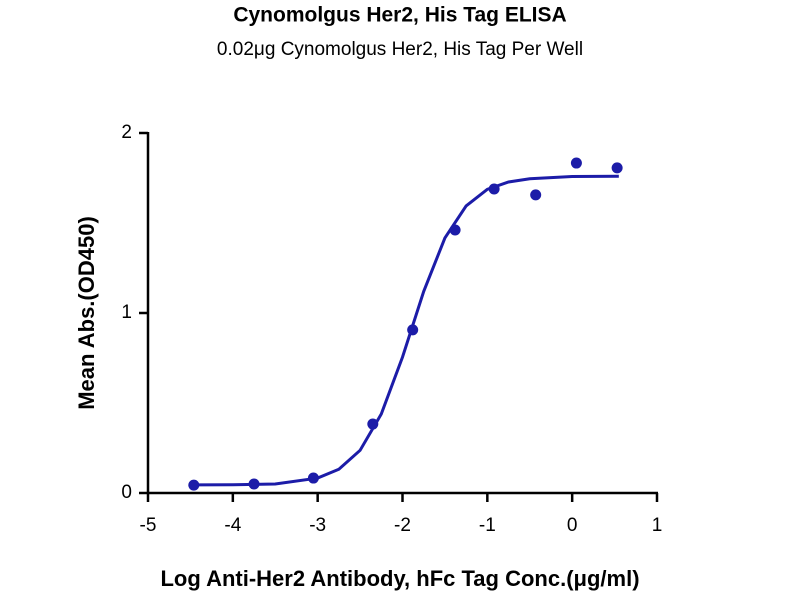  Describe the element at coordinates (126, 132) in the screenshot. I see `y-tick-label: 2` at that location.